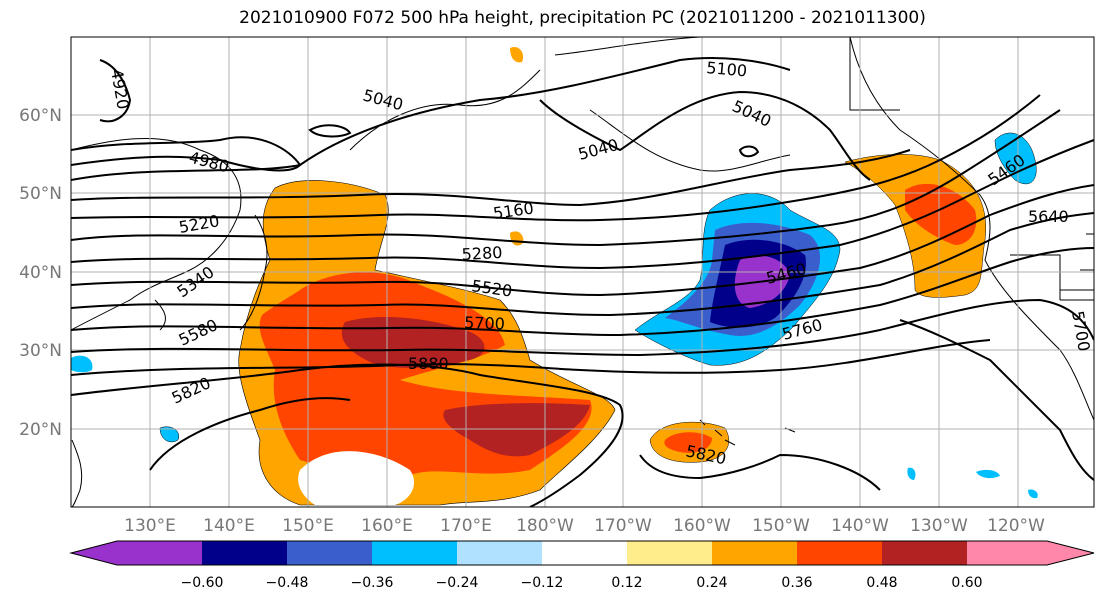 The width and height of the screenshot is (1105, 601). I want to click on contour-label-5640: 5640, so click(1048, 216).